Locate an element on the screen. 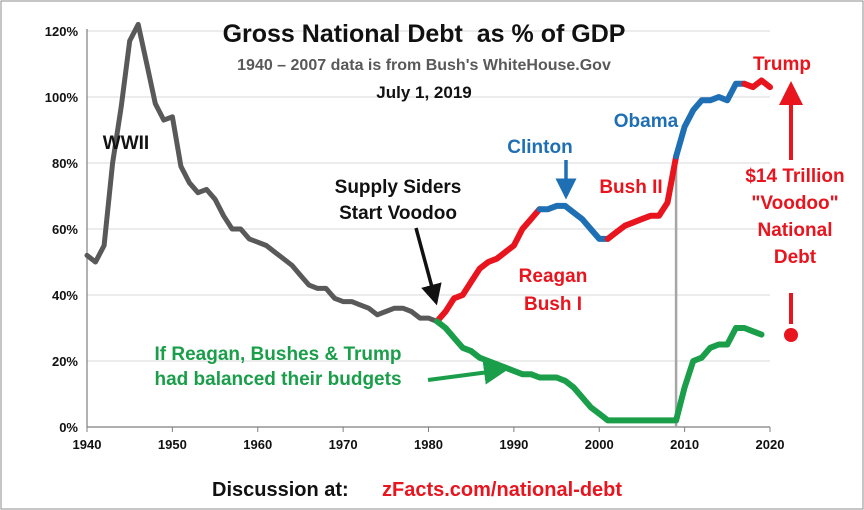 This screenshot has width=864, height=510. annotation-voodoo-line-4: Debt is located at coordinates (795, 257).